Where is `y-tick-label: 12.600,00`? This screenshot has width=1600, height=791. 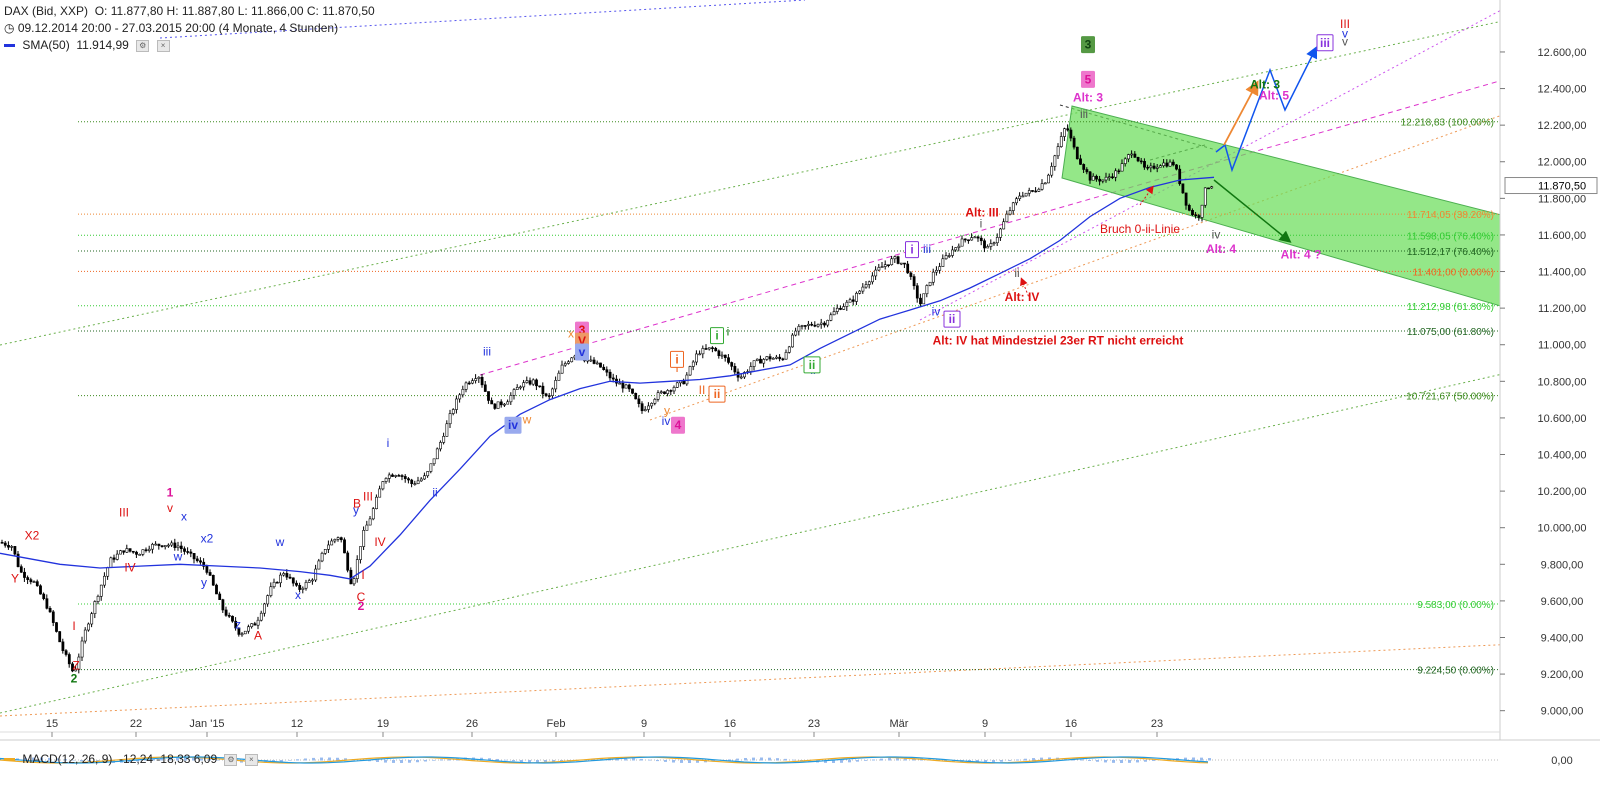 y-tick-label: 12.600,00 is located at coordinates (1562, 53).